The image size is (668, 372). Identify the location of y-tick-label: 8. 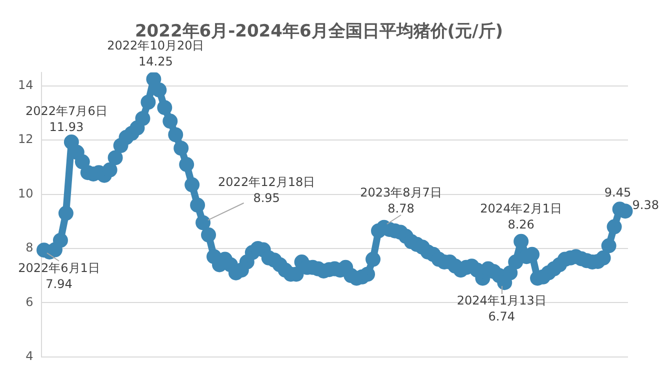
(30, 247).